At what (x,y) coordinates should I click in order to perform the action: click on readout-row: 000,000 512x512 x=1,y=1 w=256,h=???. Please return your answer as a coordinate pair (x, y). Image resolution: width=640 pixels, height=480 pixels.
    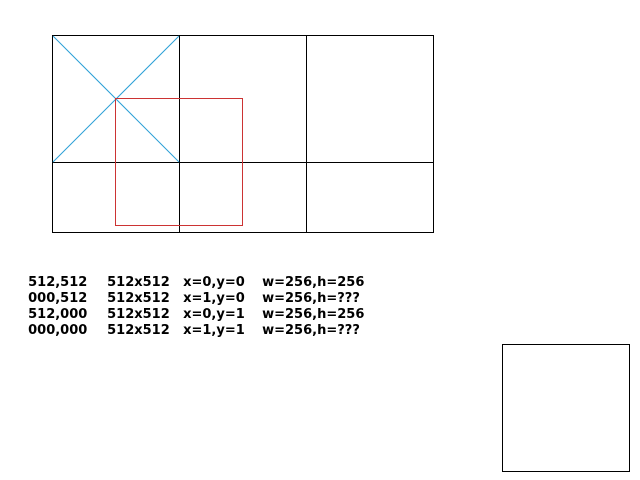
    Looking at the image, I should click on (187, 322).